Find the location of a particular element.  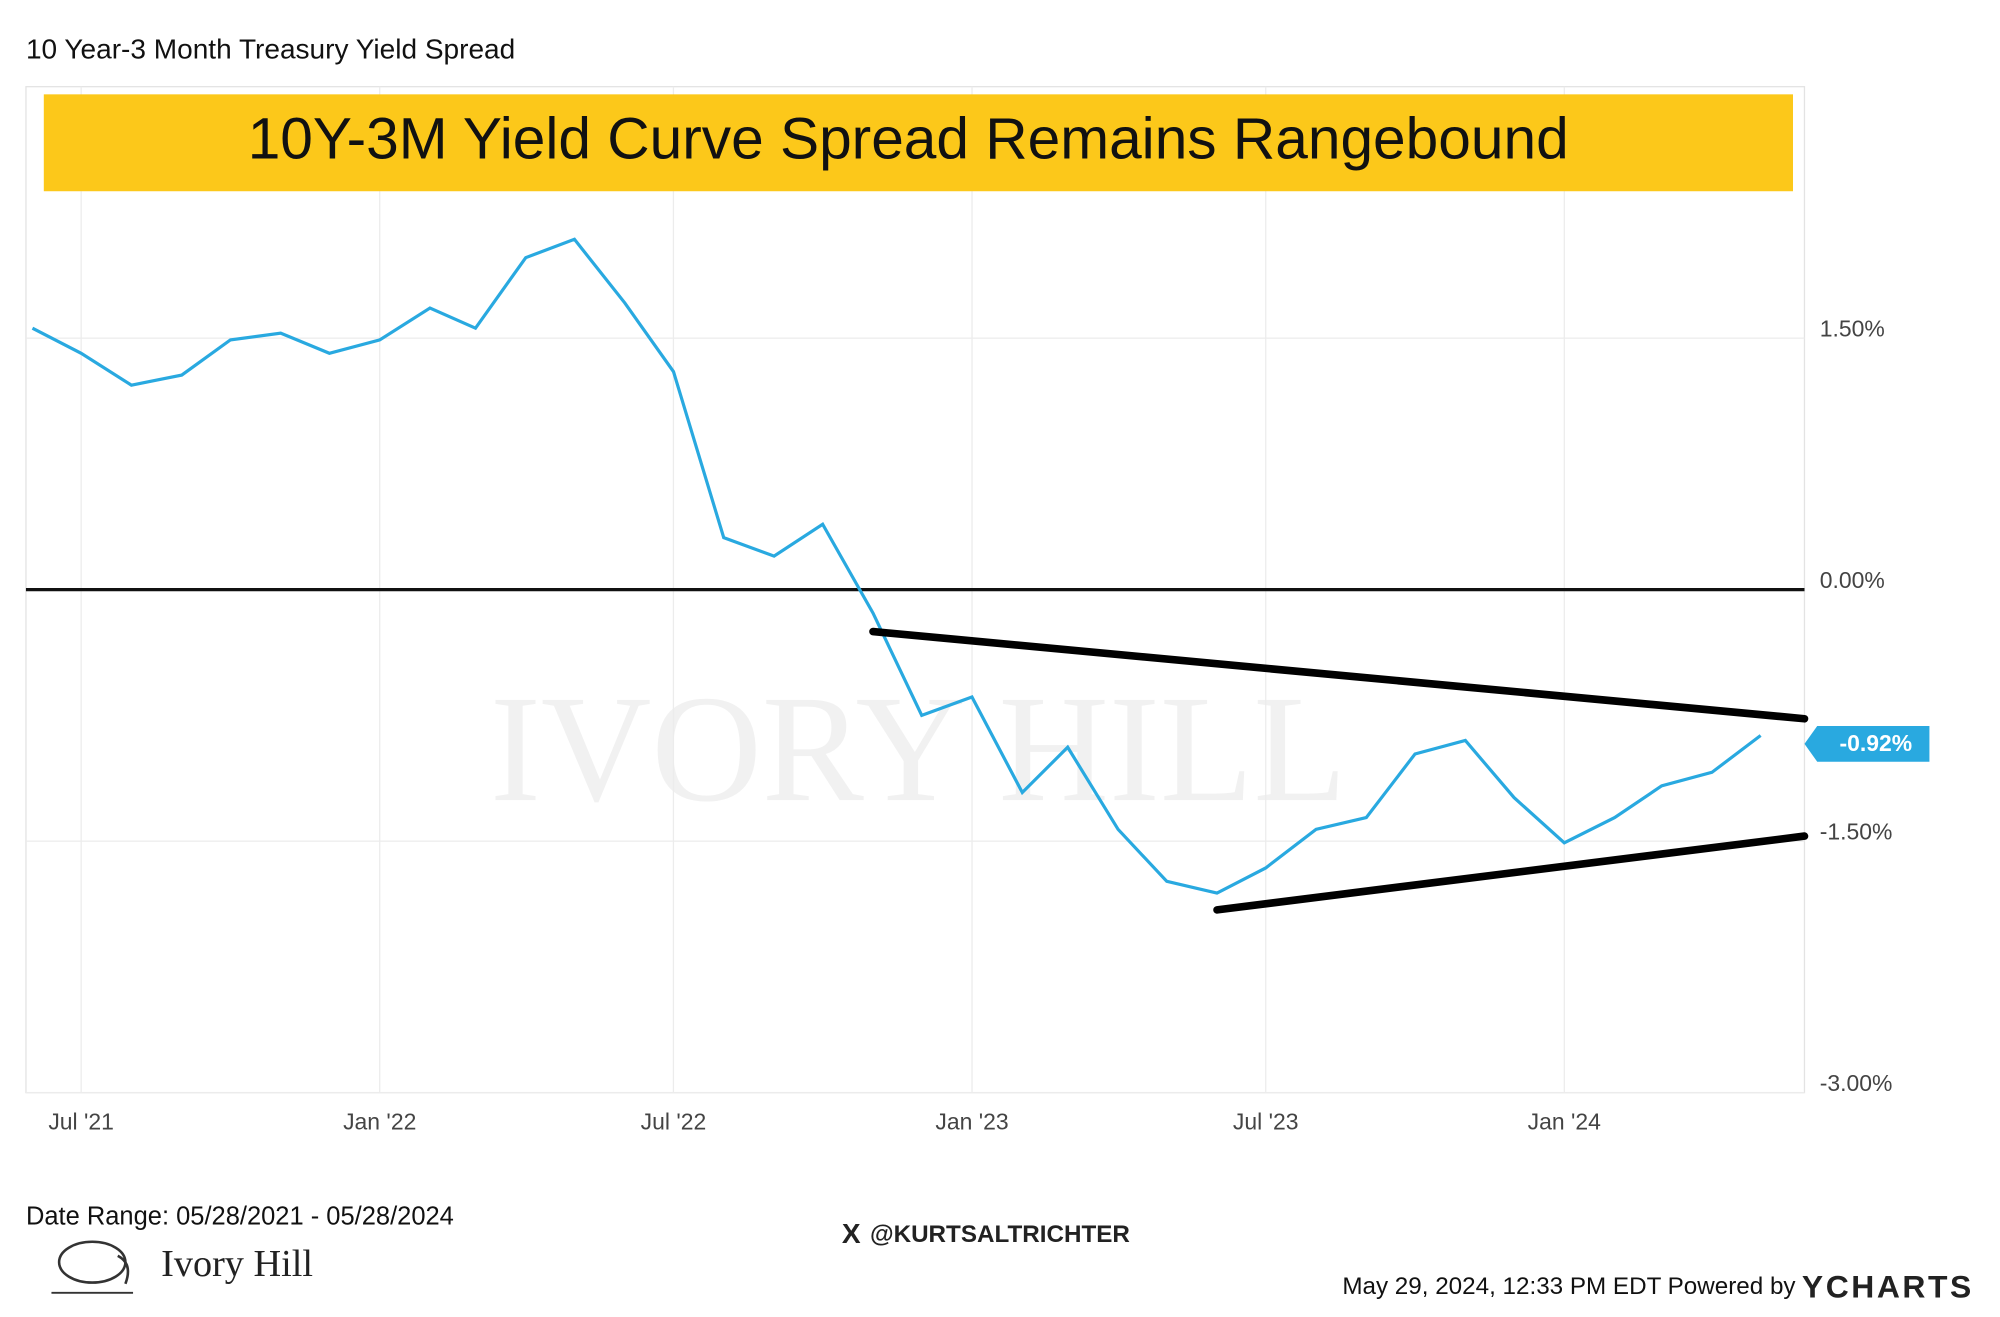

brand: Ivory Hill is located at coordinates (237, 1264).